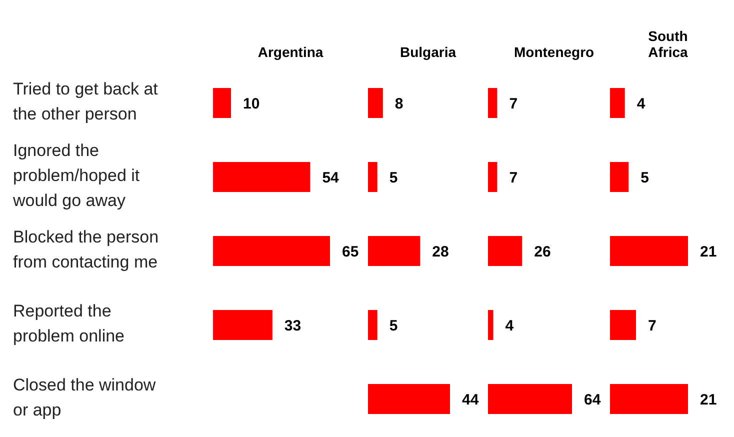  Describe the element at coordinates (251, 103) in the screenshot. I see `data-label: 10` at that location.